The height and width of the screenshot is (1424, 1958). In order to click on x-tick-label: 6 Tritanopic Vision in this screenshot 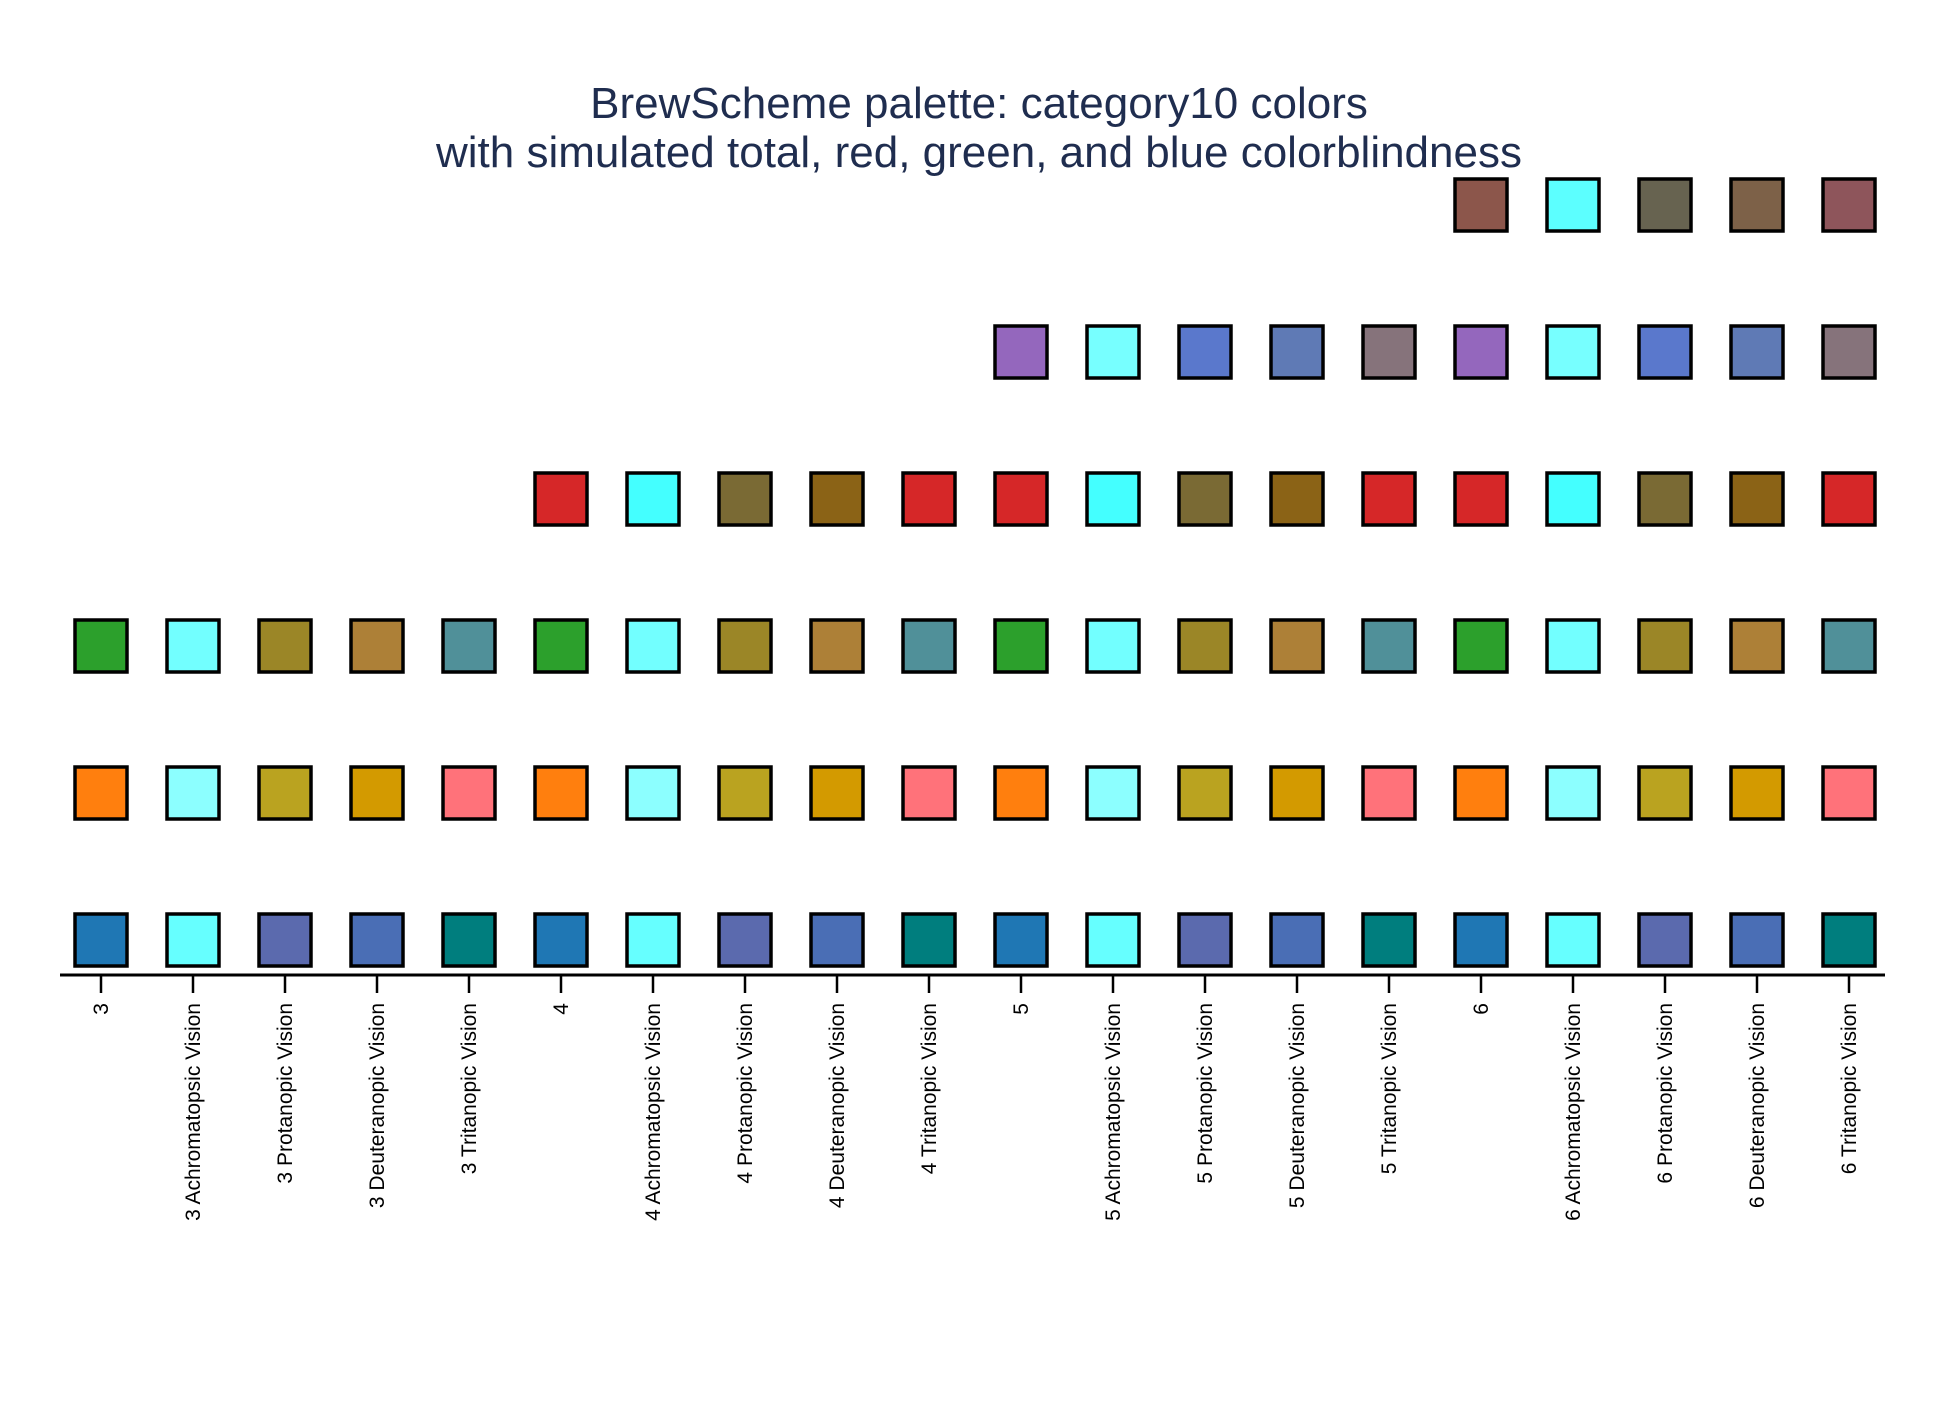, I will do `click(1849, 1088)`.